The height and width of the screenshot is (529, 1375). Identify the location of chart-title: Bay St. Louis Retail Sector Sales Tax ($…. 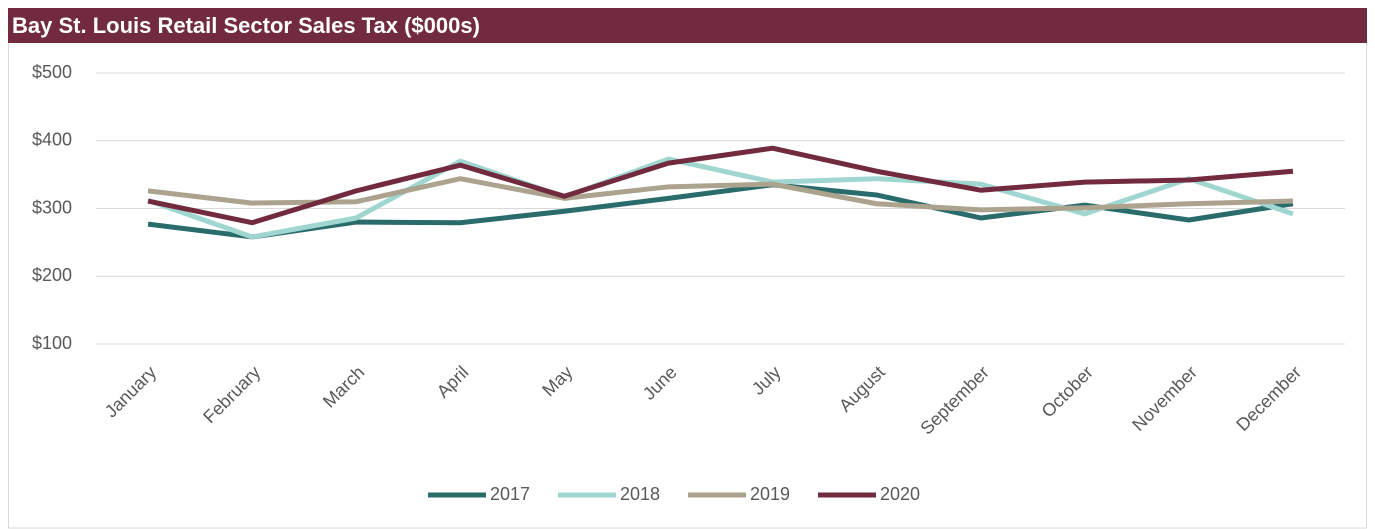
(246, 25).